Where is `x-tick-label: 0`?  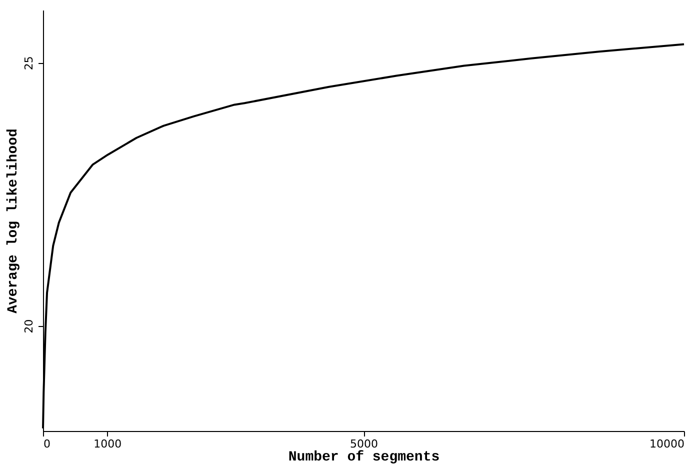
x-tick-label: 0 is located at coordinates (47, 444).